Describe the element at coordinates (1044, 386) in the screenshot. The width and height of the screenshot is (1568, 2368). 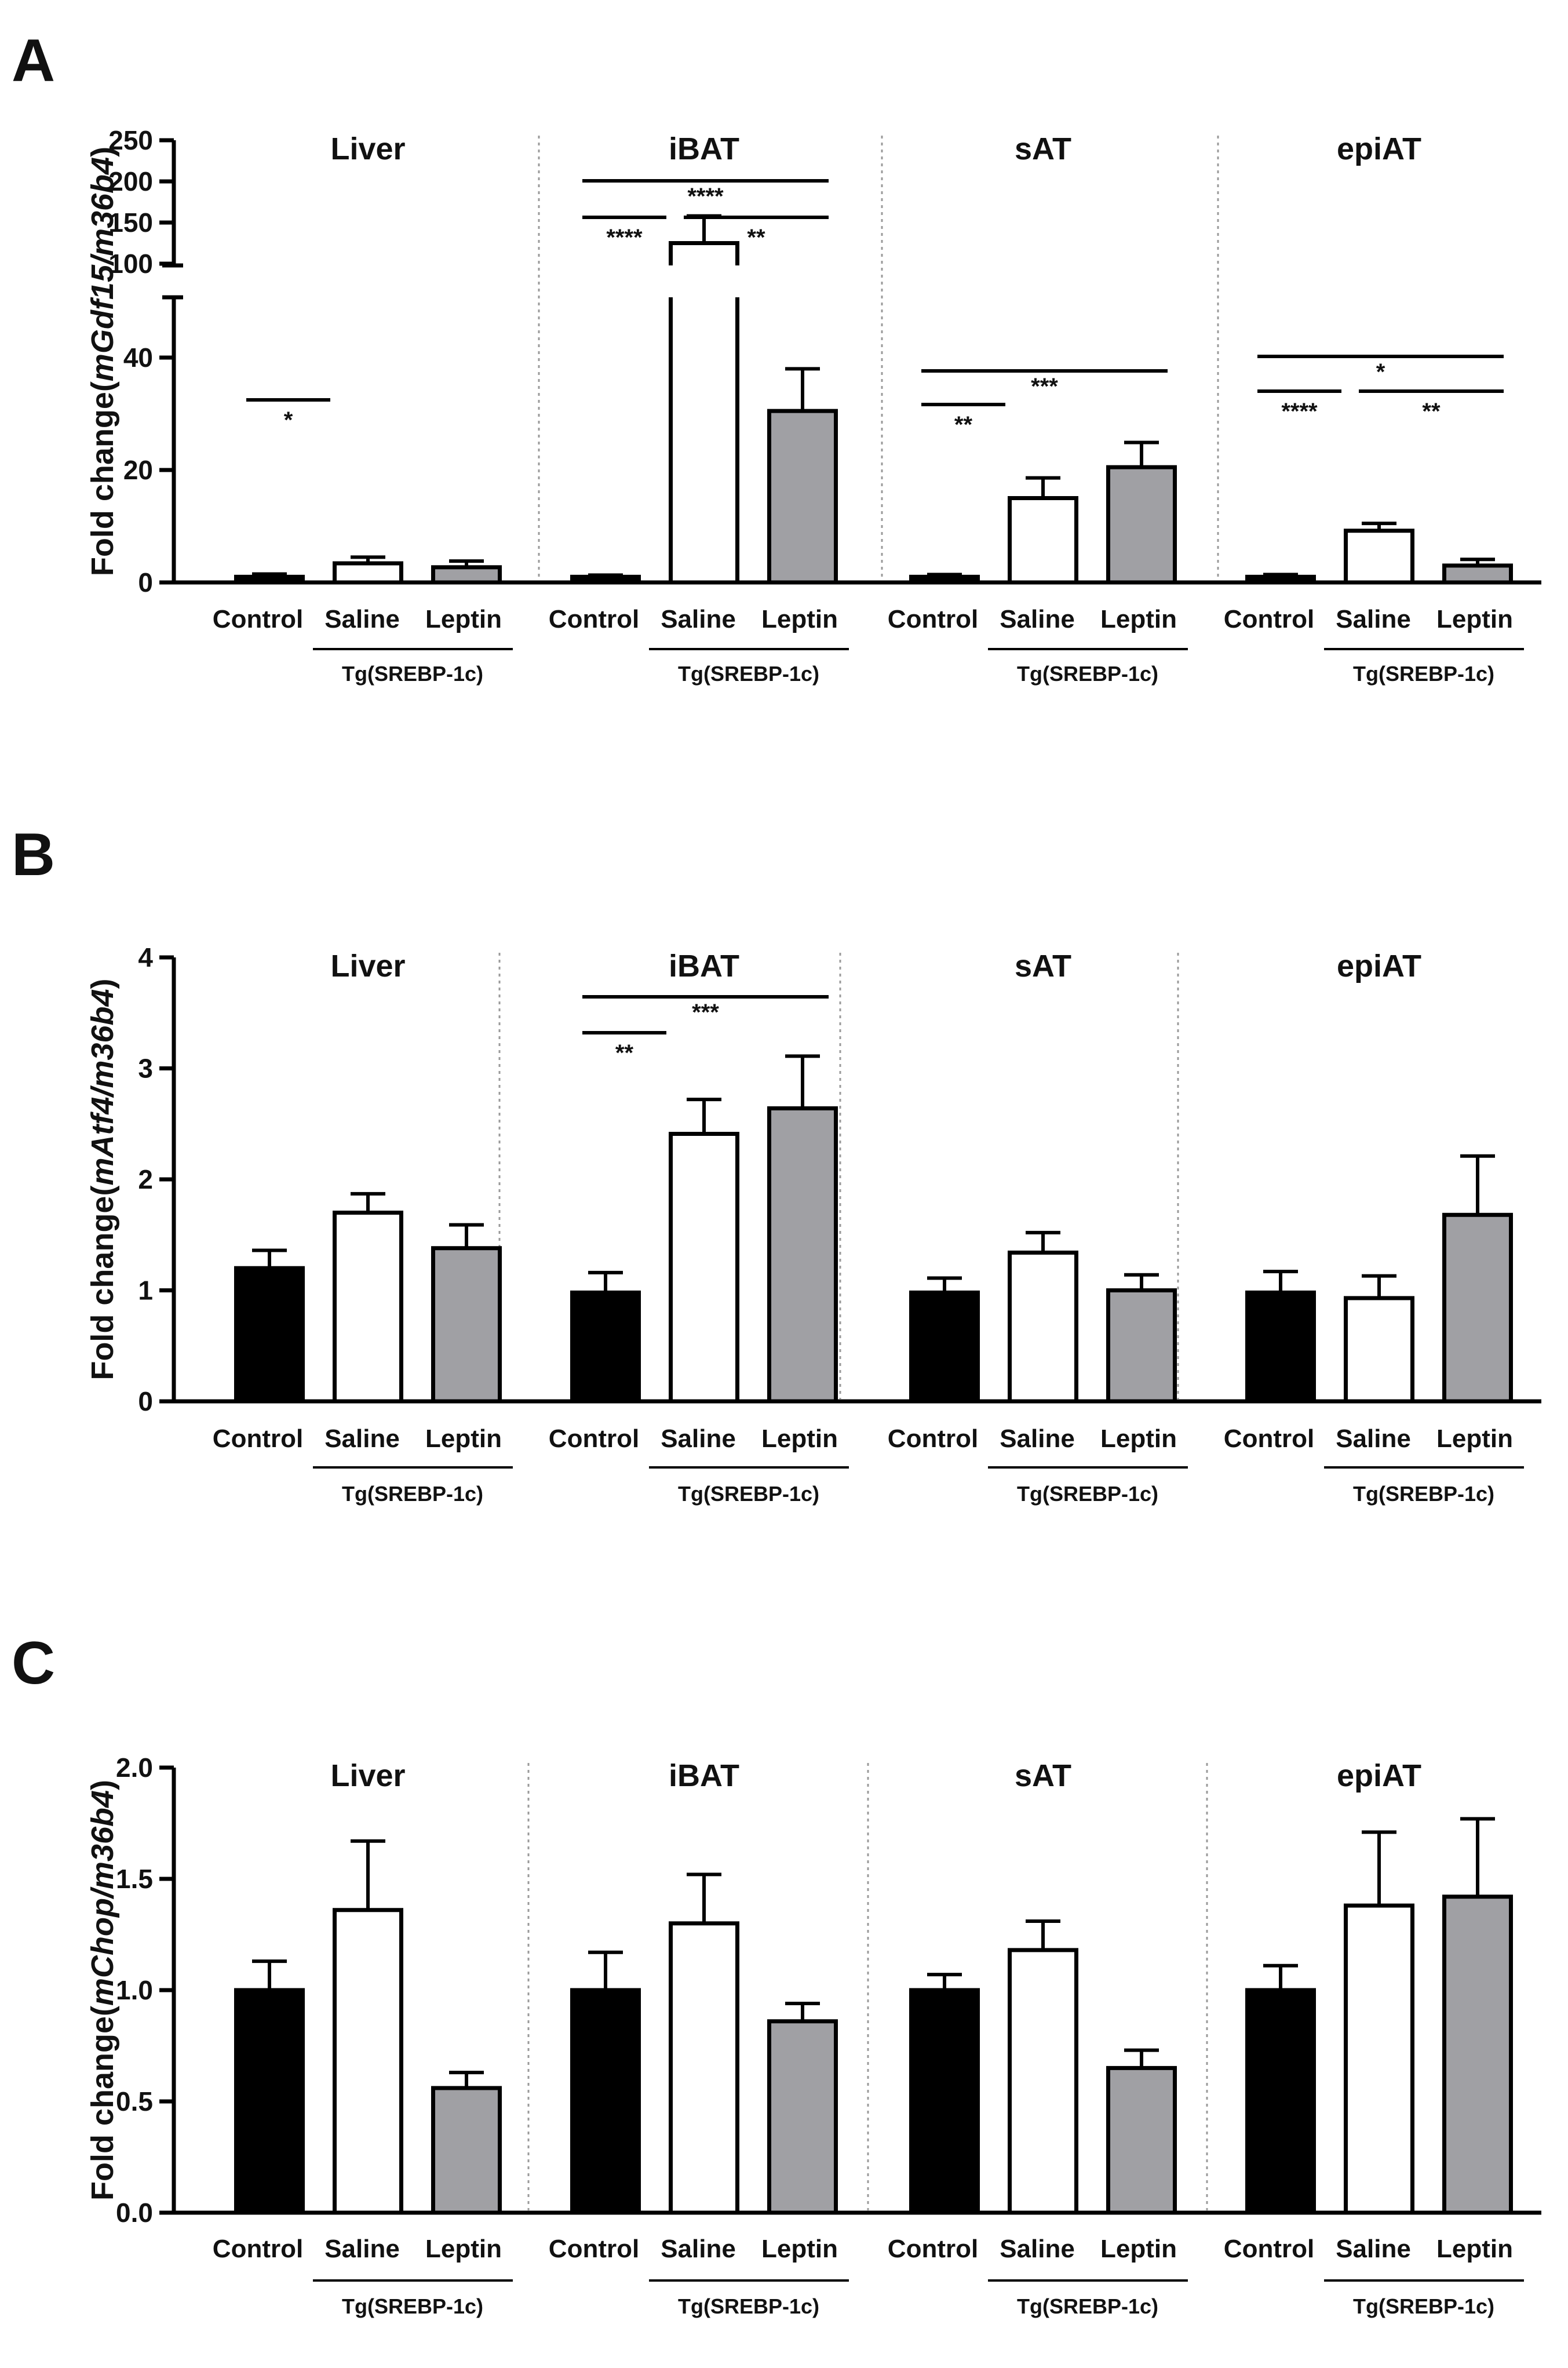
I see `significance-label: ***` at that location.